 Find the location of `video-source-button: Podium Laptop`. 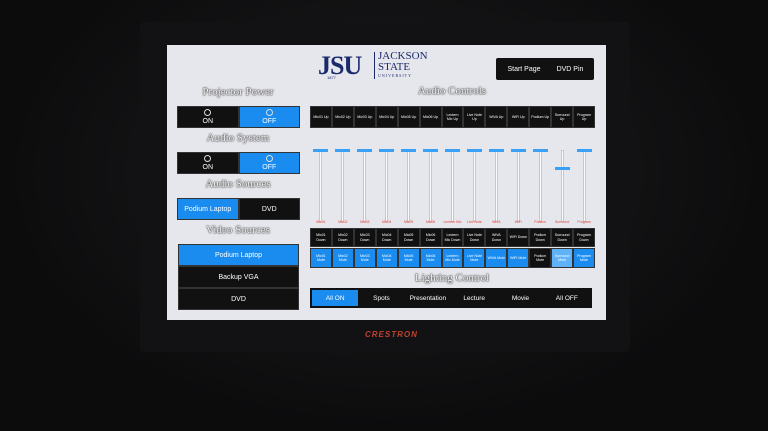

video-source-button: Podium Laptop is located at coordinates (238, 255).